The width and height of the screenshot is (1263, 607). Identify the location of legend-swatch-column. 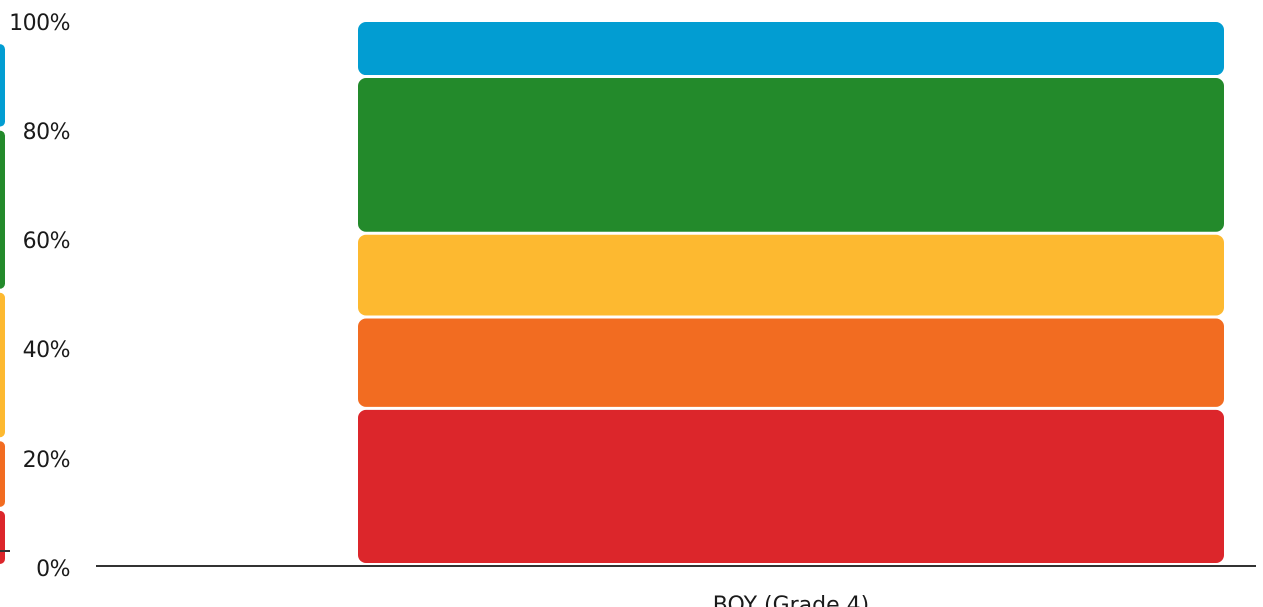
(2, 304).